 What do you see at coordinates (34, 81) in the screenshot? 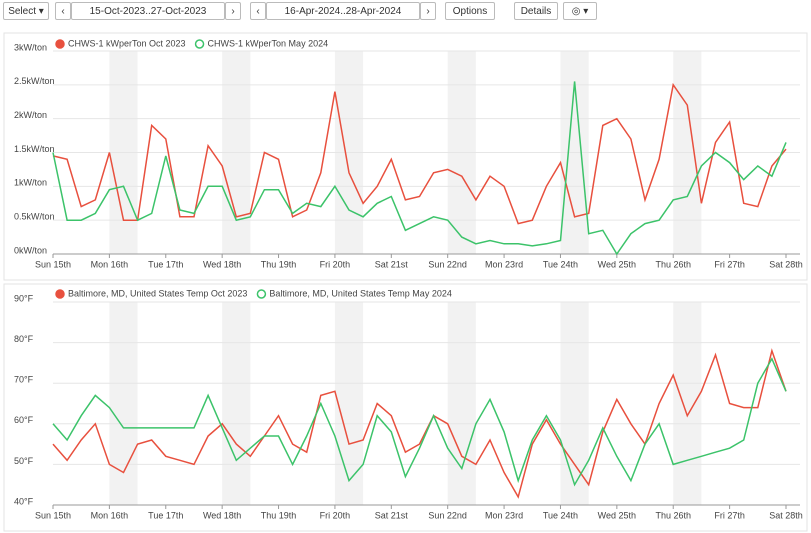
I see `y-tick-label: 2.5kW/ton` at bounding box center [34, 81].